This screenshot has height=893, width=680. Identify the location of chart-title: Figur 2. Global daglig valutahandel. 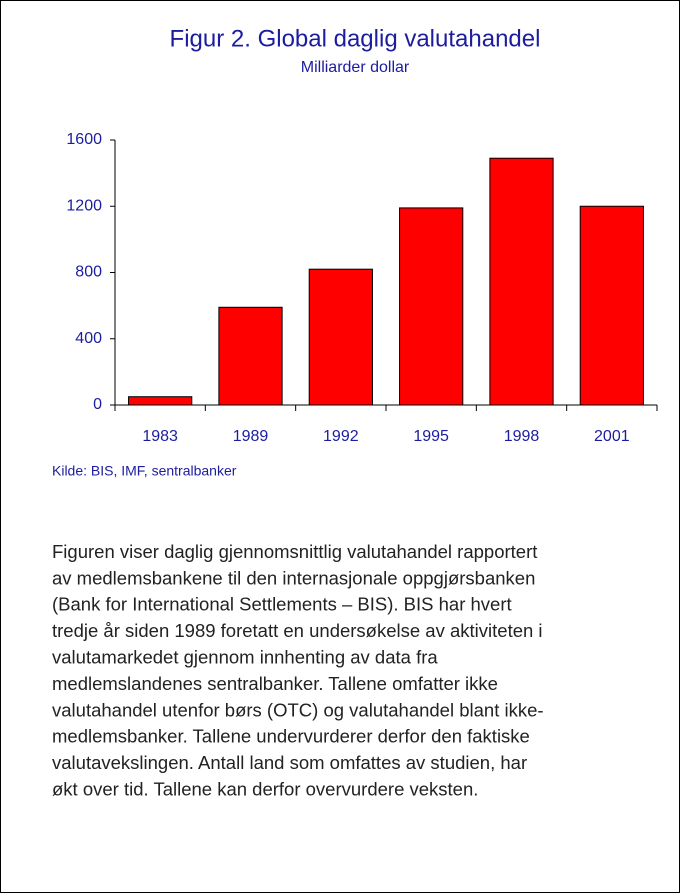
(355, 38).